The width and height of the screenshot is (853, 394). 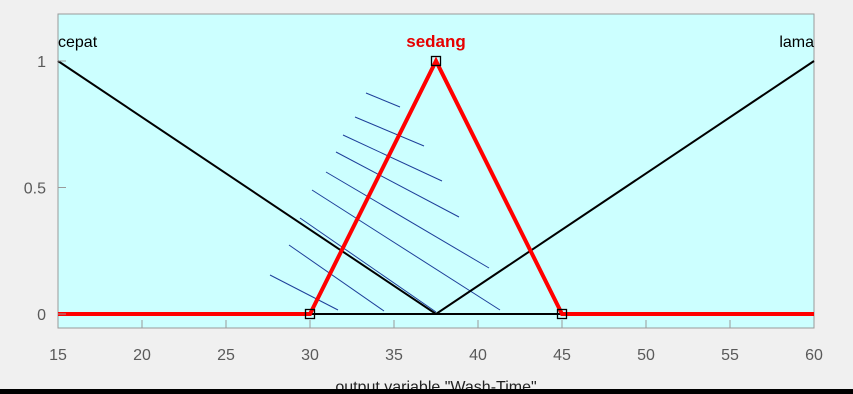 I want to click on mf-labels: cepat sedang lama, so click(x=436, y=41).